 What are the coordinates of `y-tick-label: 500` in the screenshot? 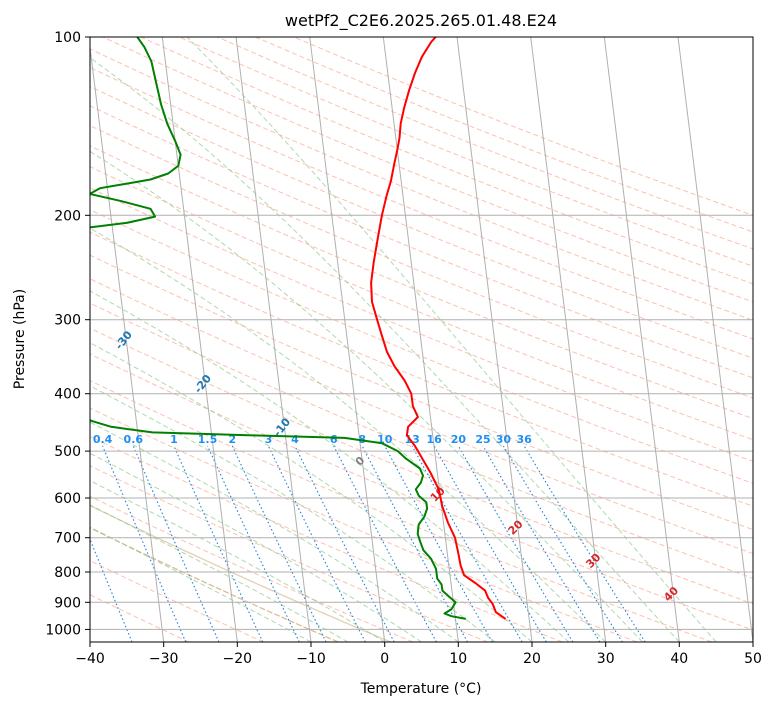 It's located at (67, 452).